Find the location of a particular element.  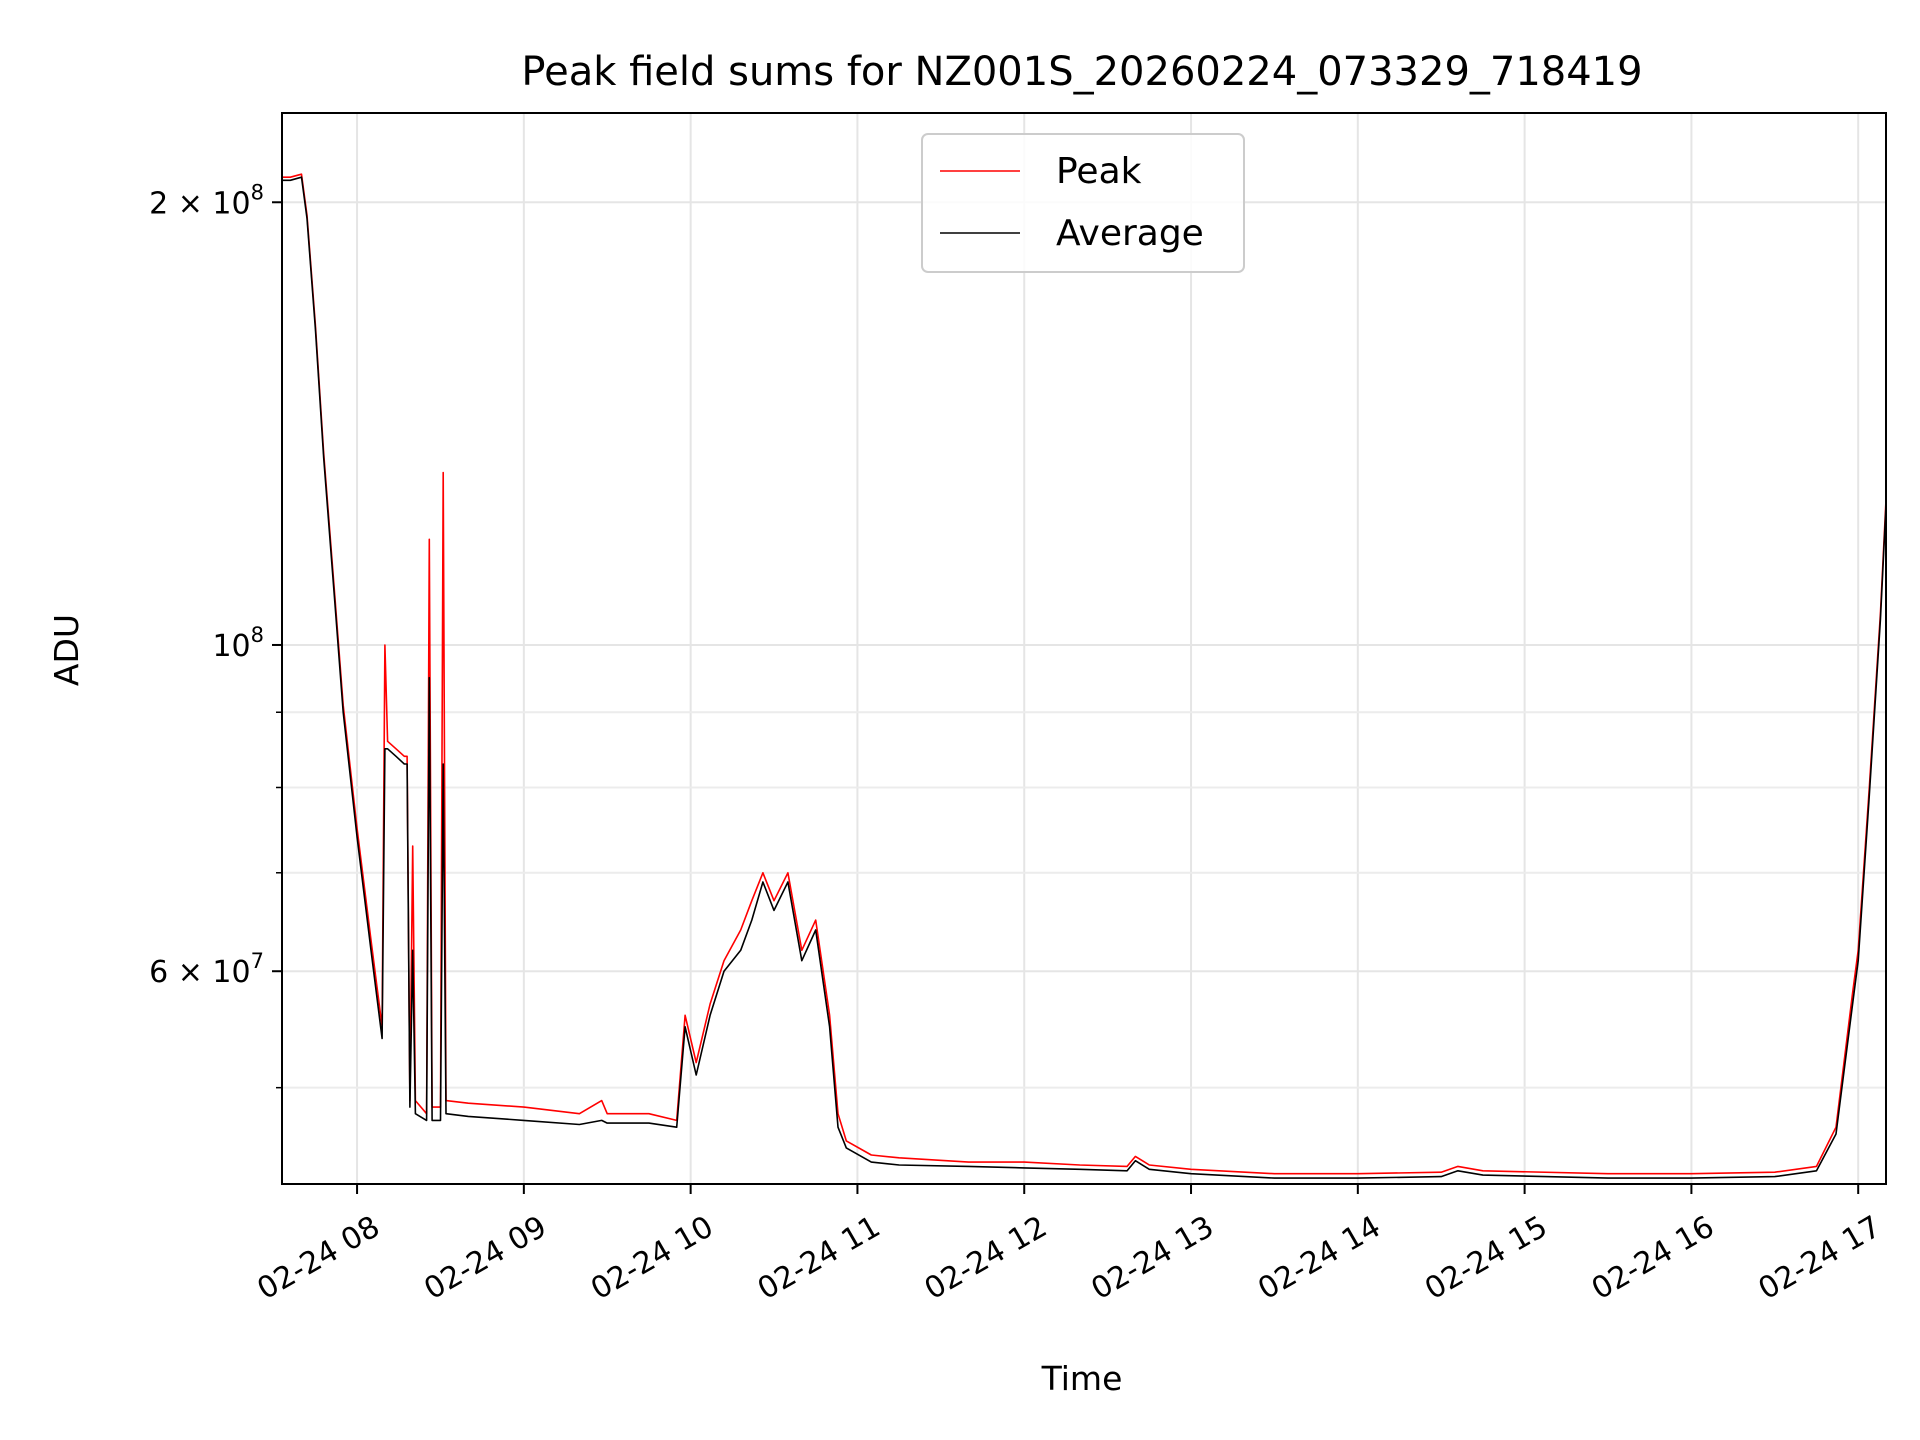

y-tick-label: 6 × 107 is located at coordinates (206, 969).